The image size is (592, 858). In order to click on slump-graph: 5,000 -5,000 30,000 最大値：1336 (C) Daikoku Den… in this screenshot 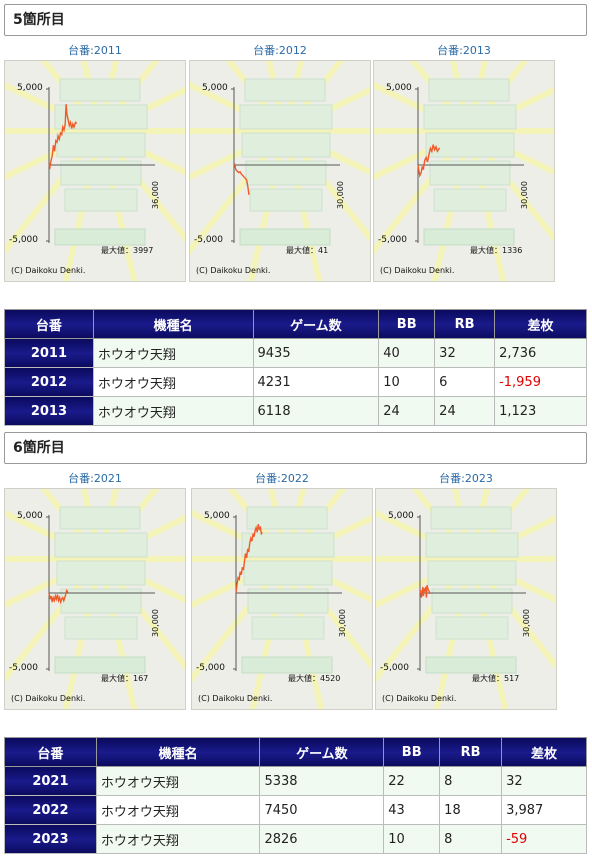, I will do `click(464, 171)`.